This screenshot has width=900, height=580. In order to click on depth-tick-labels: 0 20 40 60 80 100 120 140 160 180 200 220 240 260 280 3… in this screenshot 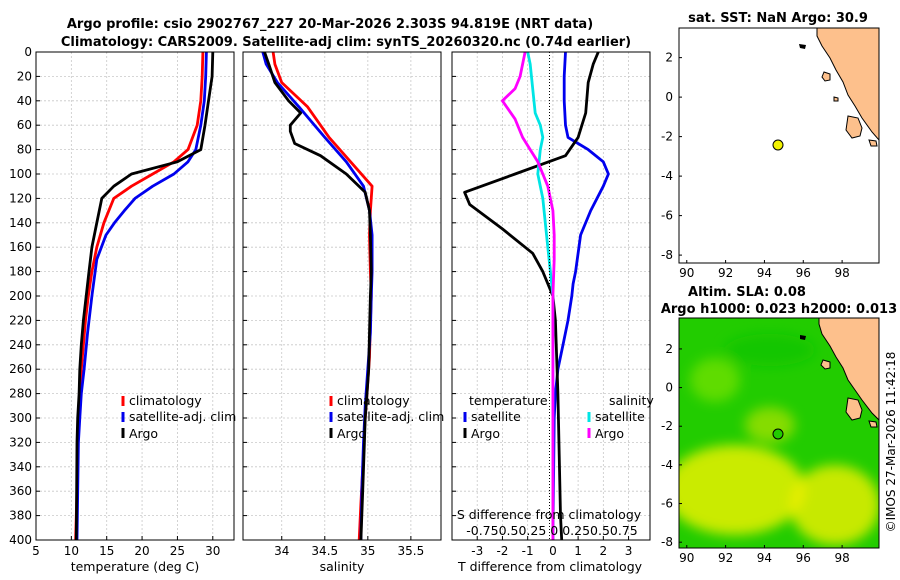, I will do `click(20, 296)`.